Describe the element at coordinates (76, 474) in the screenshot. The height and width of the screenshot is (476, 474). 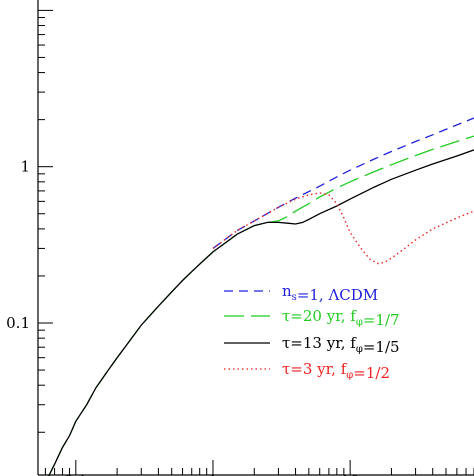
I see `x-tick-label: 0.1` at that location.